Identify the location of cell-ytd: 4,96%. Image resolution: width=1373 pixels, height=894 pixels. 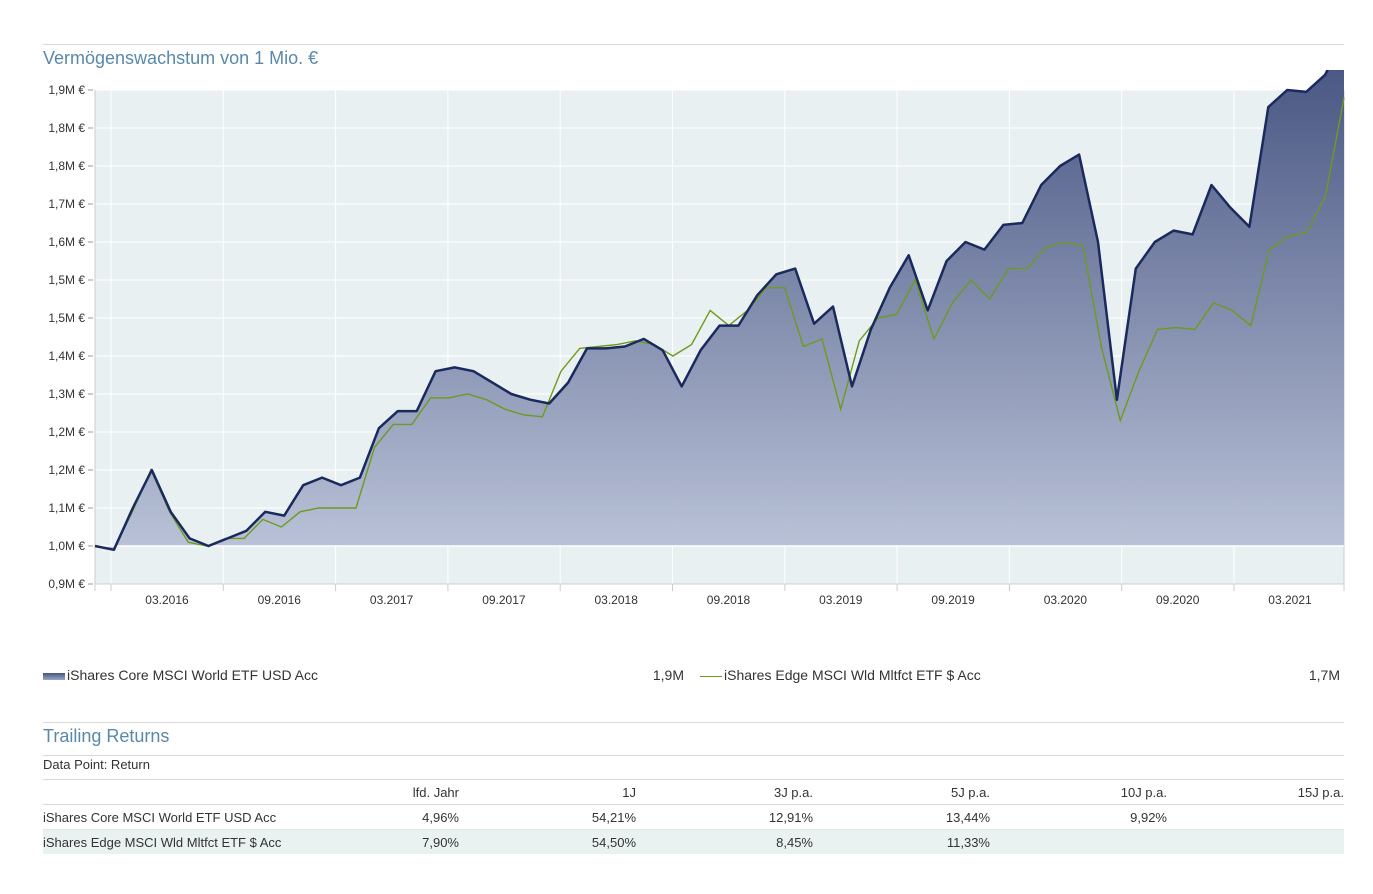
(371, 817).